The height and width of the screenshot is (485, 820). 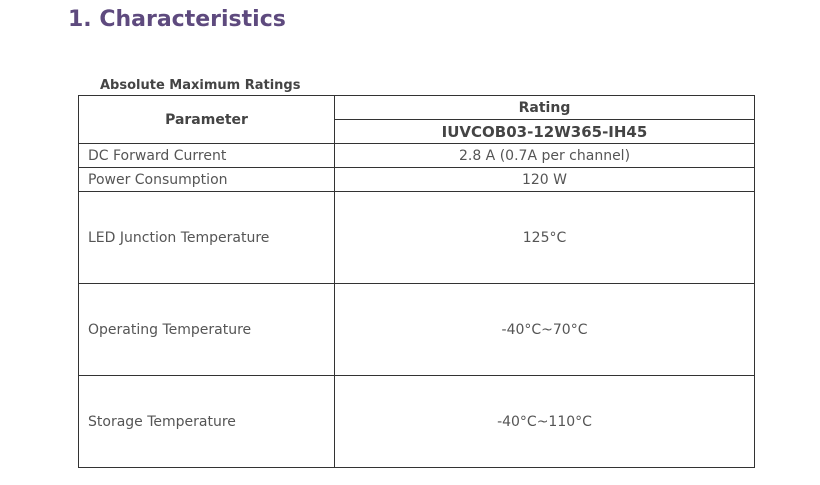 I want to click on cell: 120 W, so click(x=544, y=179).